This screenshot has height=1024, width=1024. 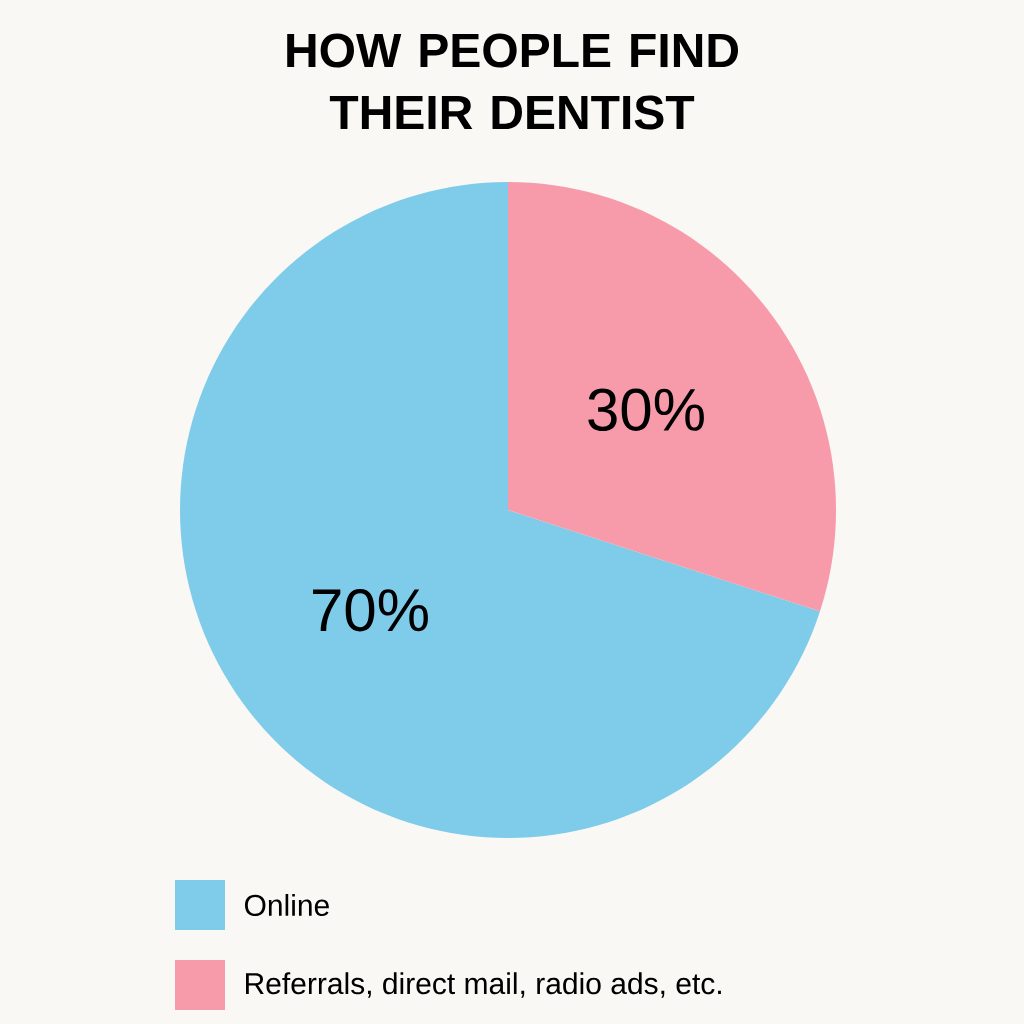 I want to click on legend-label: Referrals, direct mail, radio ads, etc., so click(x=483, y=985).